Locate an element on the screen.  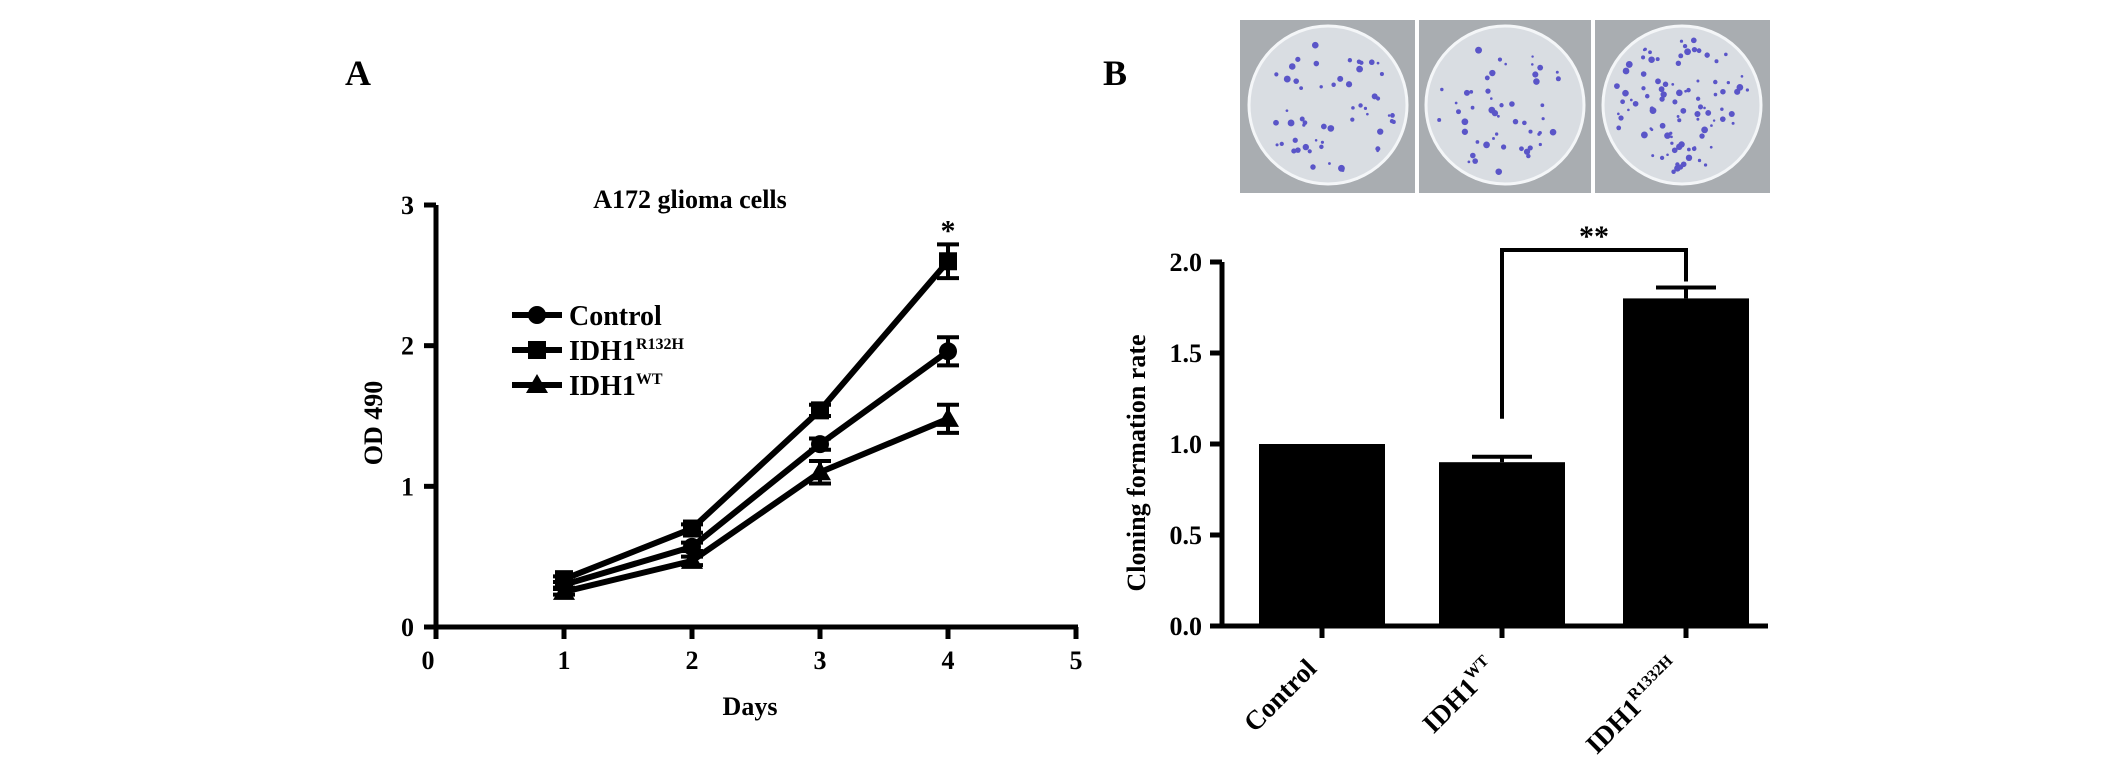
legend-item: IDH1R132H is located at coordinates (598, 351).